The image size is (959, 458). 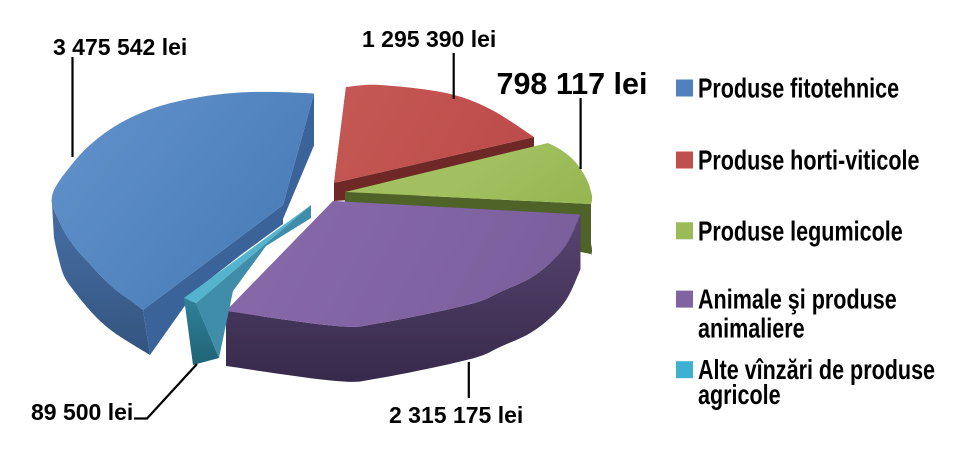 What do you see at coordinates (82, 412) in the screenshot?
I see `svg-text: 89 500 lei` at bounding box center [82, 412].